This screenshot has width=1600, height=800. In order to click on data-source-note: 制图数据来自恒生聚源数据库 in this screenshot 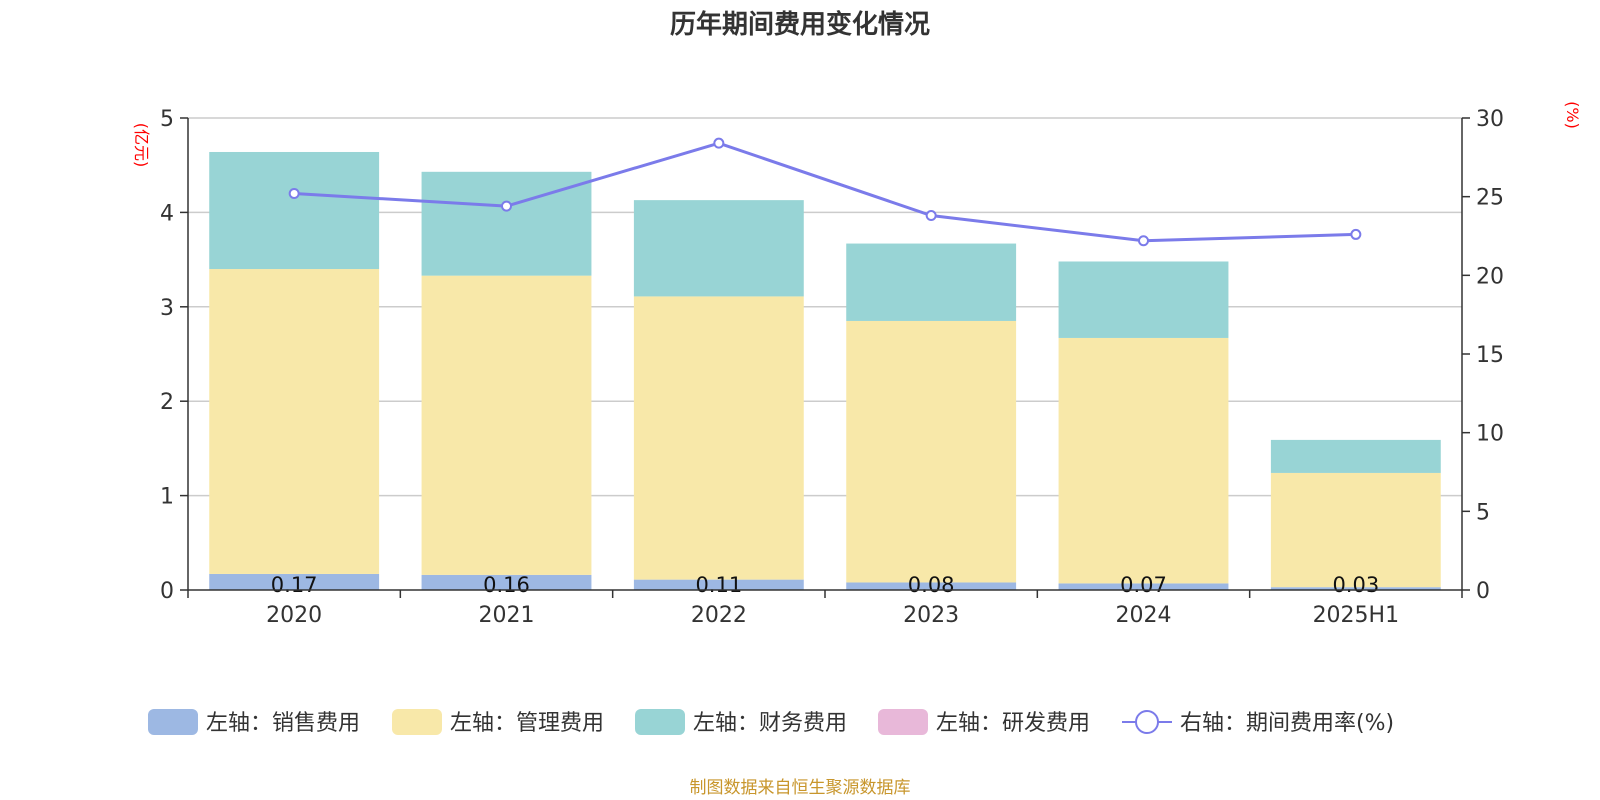, I will do `click(800, 788)`.